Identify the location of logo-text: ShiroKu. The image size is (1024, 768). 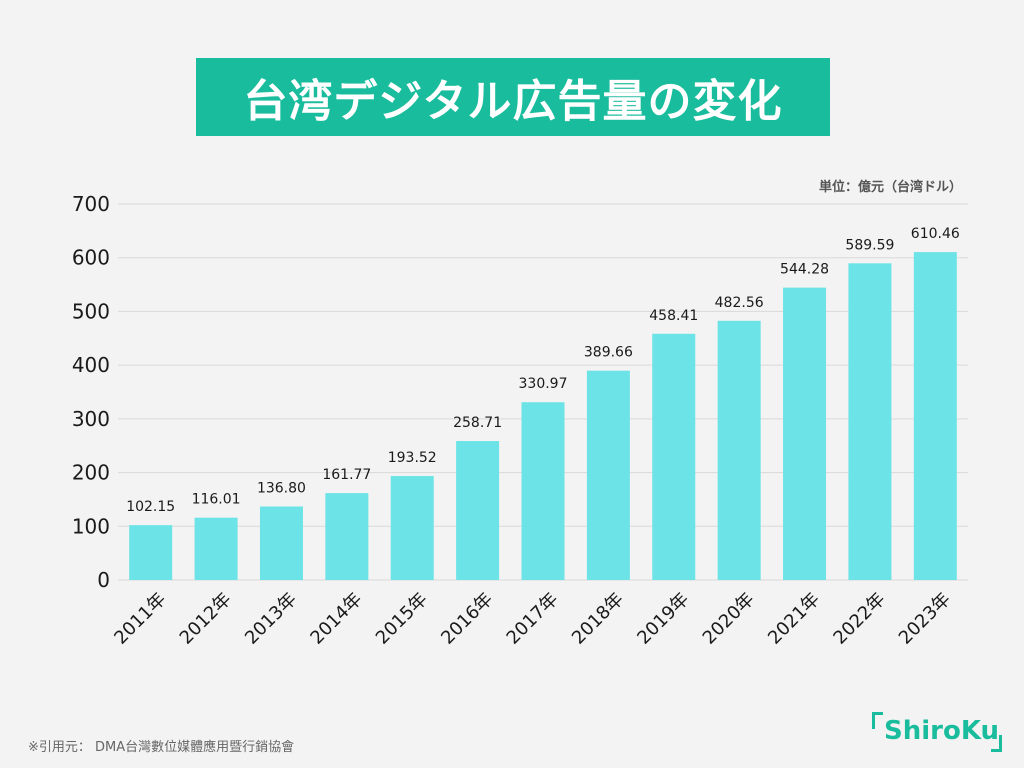
(942, 731).